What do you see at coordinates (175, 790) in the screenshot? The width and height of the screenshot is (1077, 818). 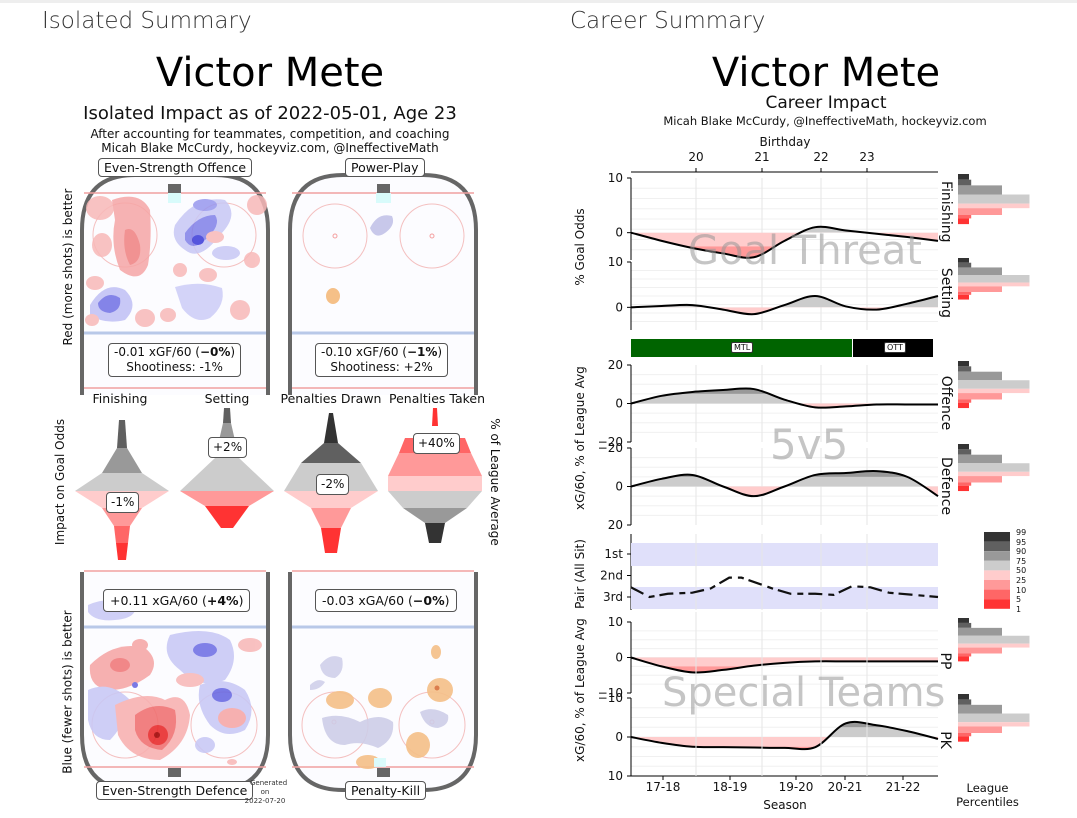 I see `es-defence-label: Even-Strength Defence` at bounding box center [175, 790].